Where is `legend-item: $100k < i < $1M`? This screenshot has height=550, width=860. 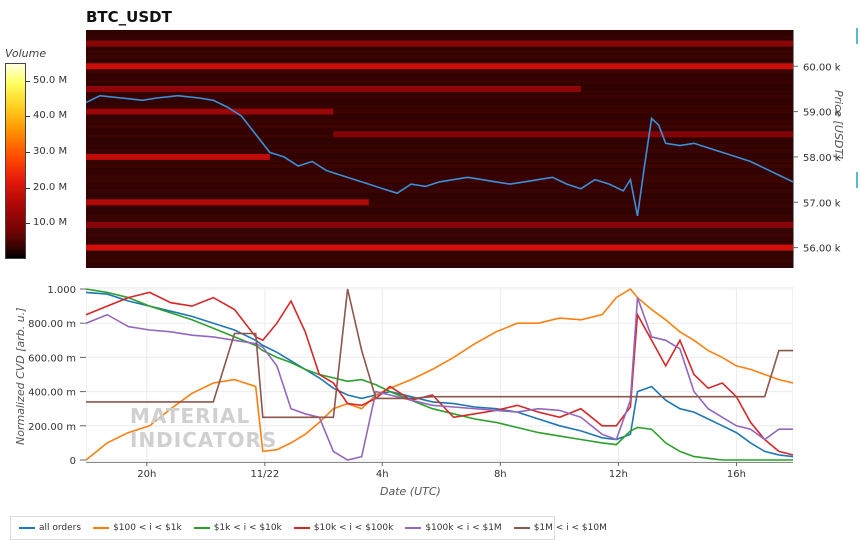
legend-item: $100k < i < $1M is located at coordinates (453, 528).